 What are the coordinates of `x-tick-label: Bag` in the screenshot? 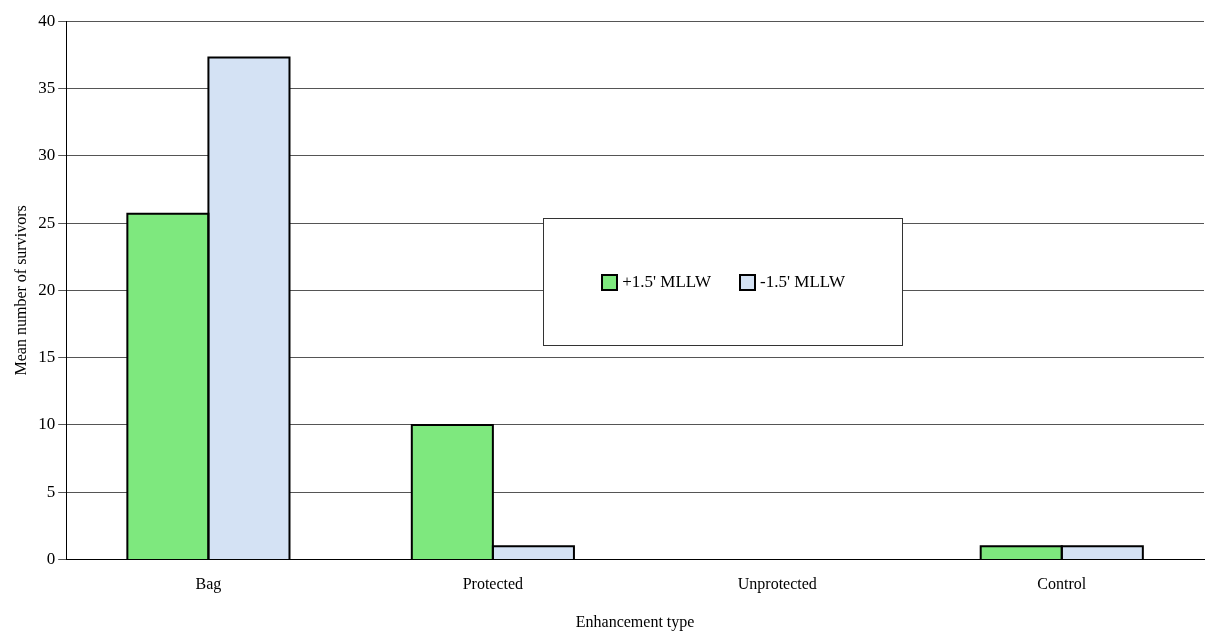 It's located at (208, 584).